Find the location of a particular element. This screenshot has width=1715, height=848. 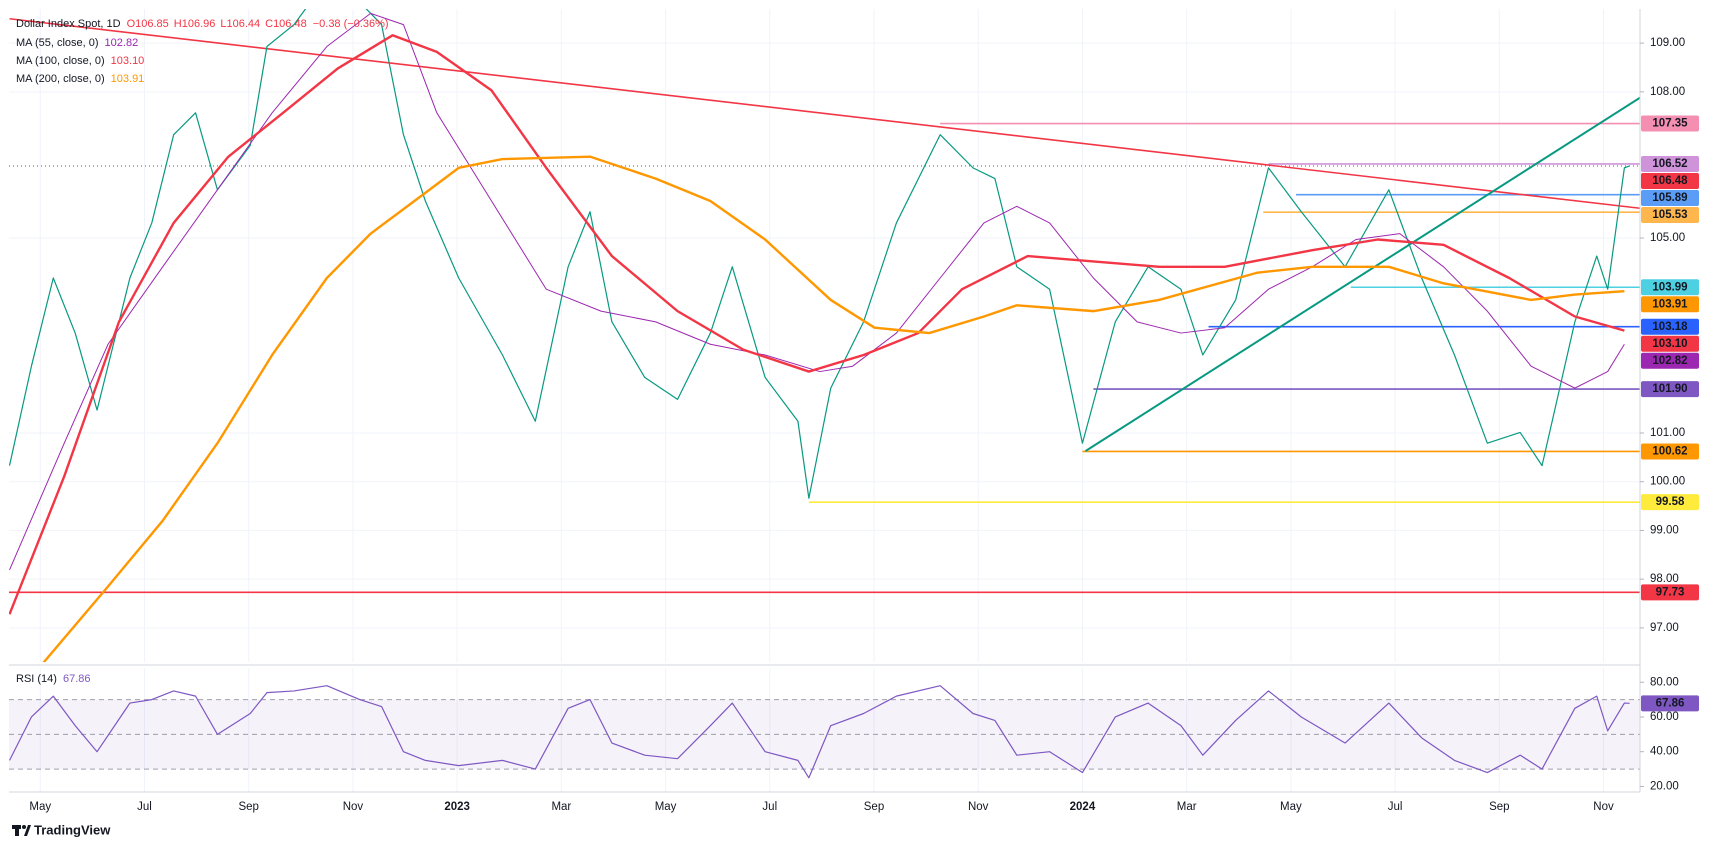

y-tick-label: 60.00 is located at coordinates (1664, 717).